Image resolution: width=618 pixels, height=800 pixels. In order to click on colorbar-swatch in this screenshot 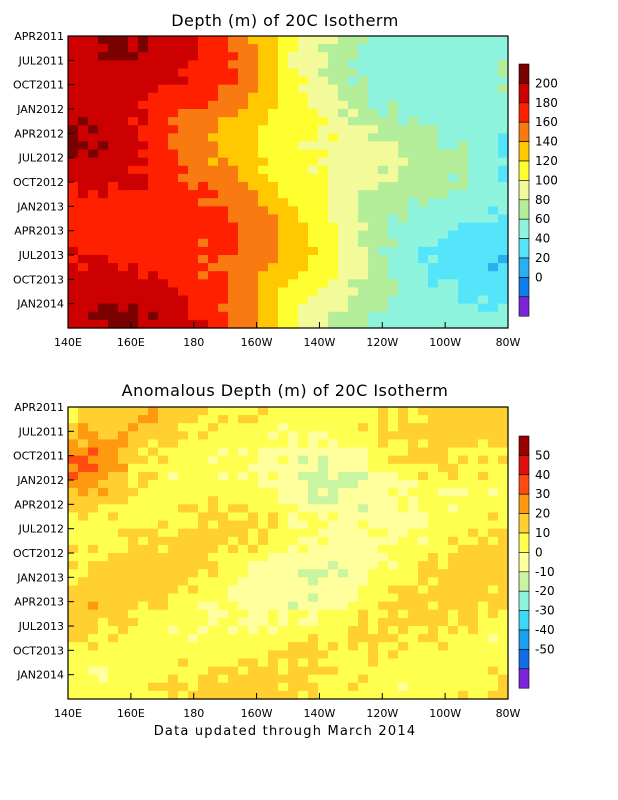, I will do `click(524, 190)`.